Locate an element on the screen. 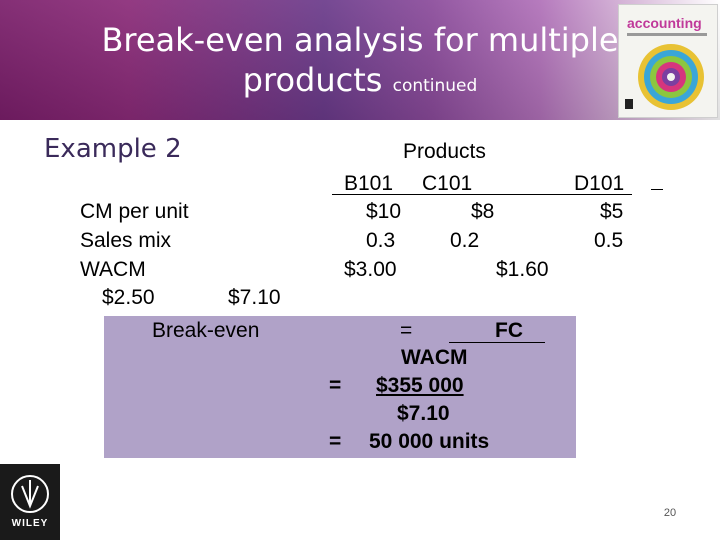 The image size is (720, 540). wacm-c101: $1.60 is located at coordinates (522, 269).